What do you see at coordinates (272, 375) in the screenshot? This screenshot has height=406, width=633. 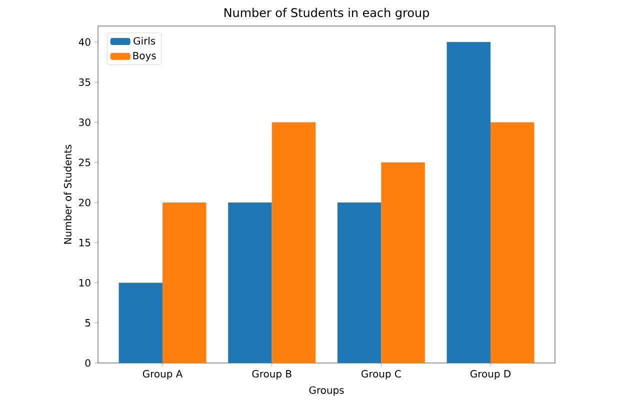 I see `x-tick-label: Group B` at bounding box center [272, 375].